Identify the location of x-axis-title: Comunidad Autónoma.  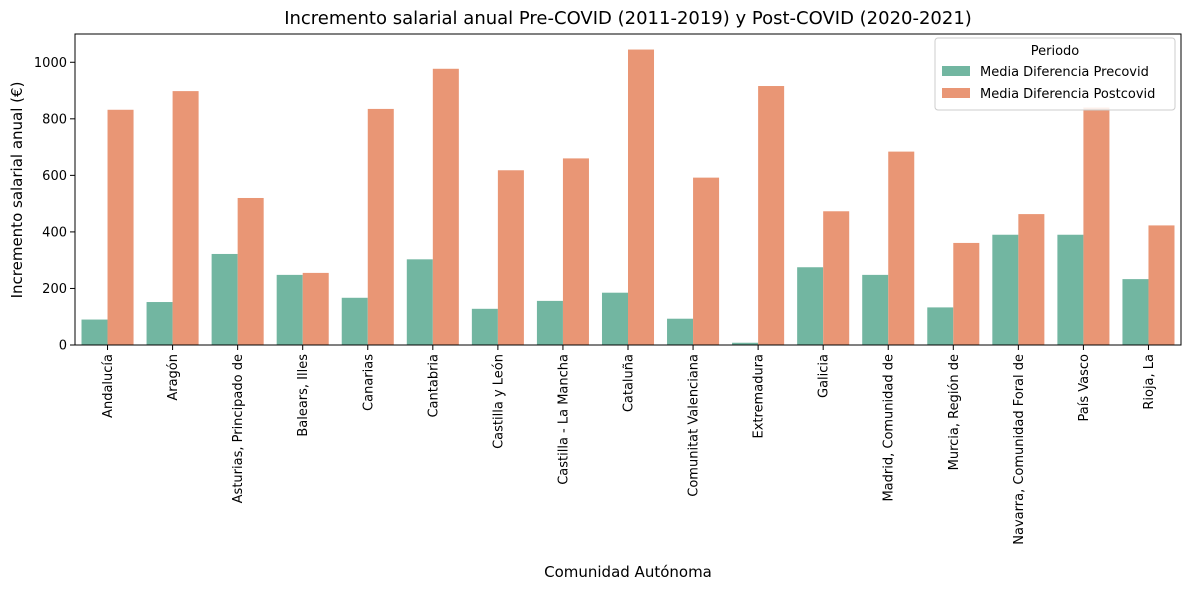
(628, 572).